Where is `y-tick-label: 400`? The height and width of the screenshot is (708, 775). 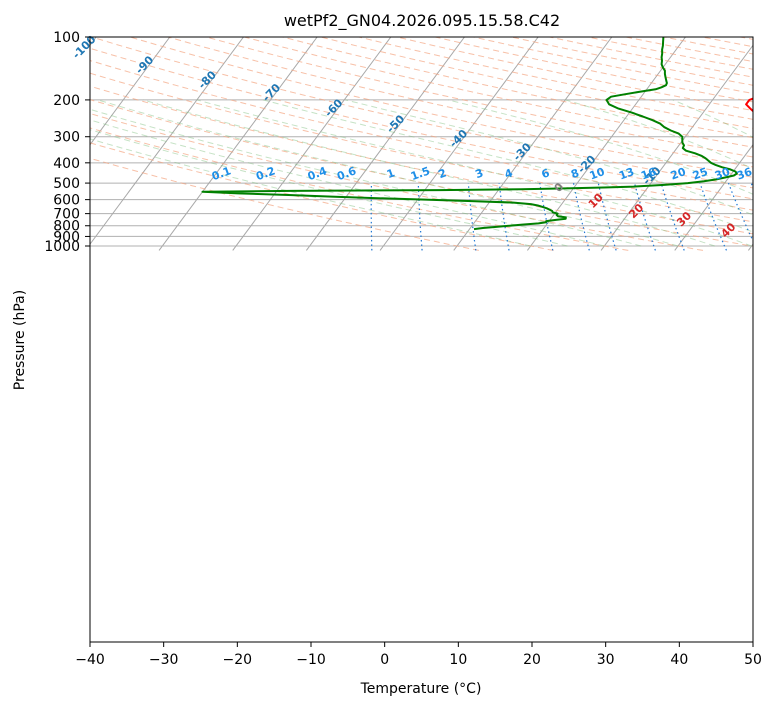 y-tick-label: 400 is located at coordinates (66, 164).